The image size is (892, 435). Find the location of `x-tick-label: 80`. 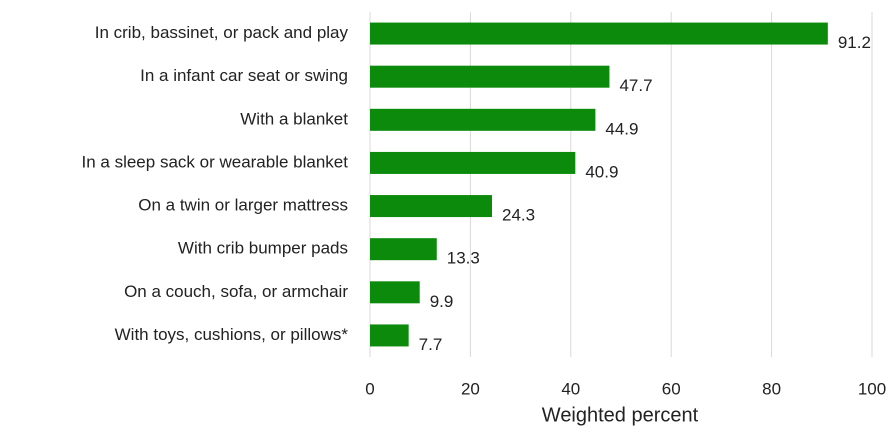

x-tick-label: 80 is located at coordinates (771, 388).